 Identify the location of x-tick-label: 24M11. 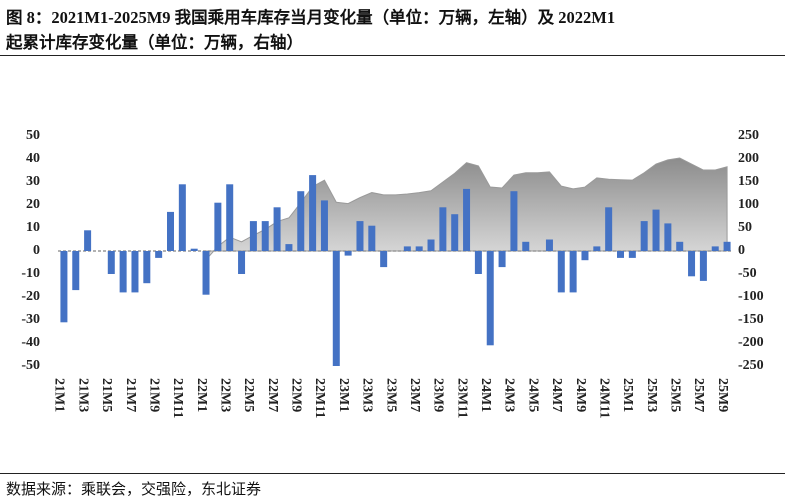
(603, 398).